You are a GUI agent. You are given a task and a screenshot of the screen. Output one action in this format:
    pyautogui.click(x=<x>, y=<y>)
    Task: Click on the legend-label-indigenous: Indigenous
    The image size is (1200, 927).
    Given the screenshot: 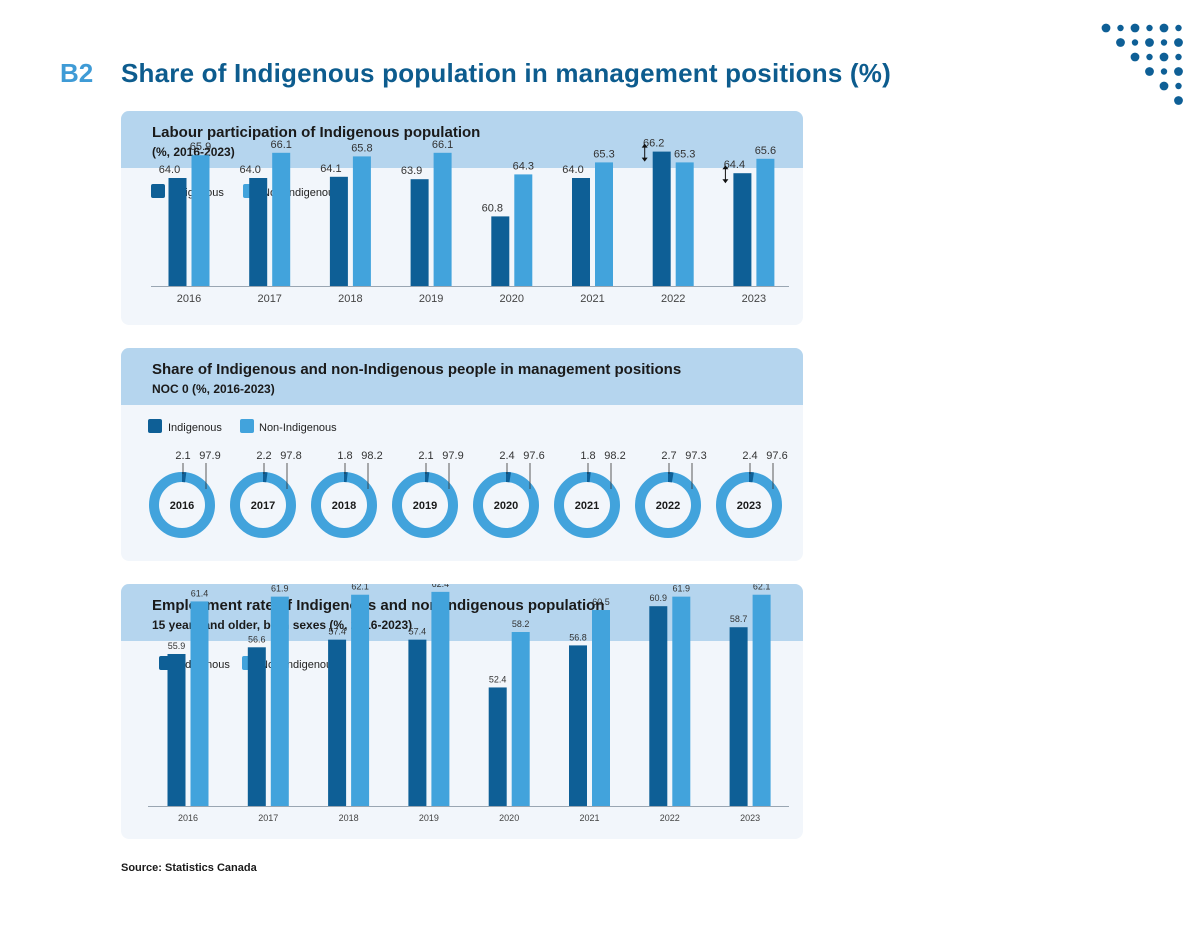 What is the action you would take?
    pyautogui.click(x=195, y=428)
    